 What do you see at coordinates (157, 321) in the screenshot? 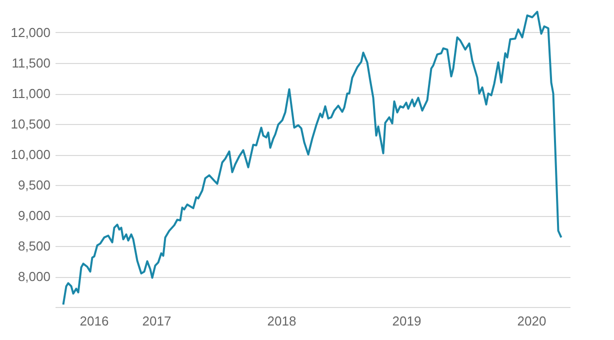
I see `x-tick-label: 2017` at bounding box center [157, 321].